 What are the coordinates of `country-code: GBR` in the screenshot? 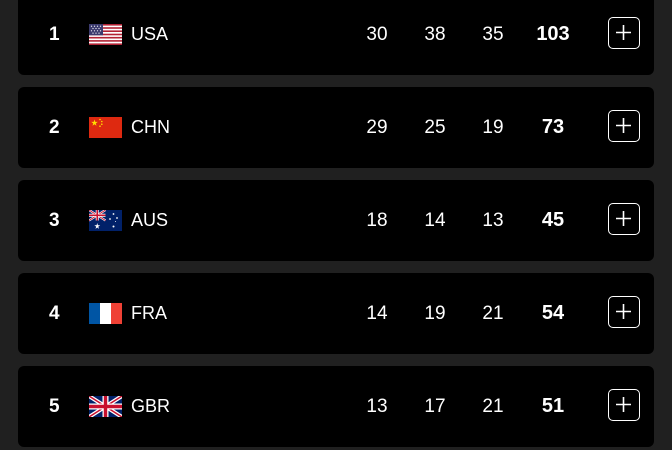 It's located at (151, 406).